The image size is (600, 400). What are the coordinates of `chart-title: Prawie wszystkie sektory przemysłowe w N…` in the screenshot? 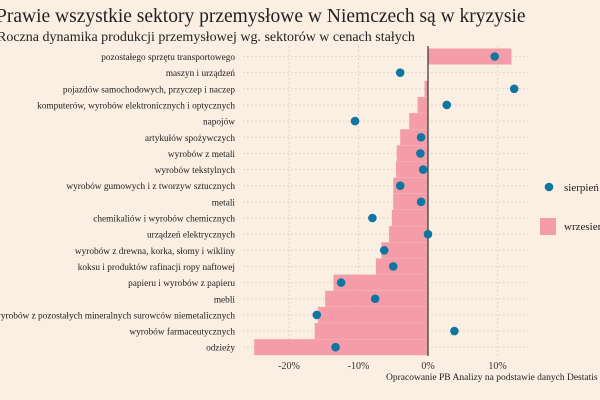 It's located at (263, 16).